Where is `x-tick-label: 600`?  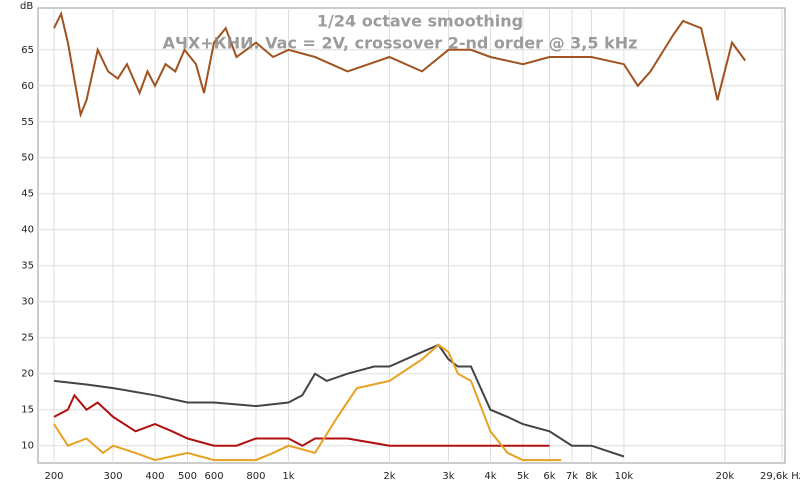
x-tick-label: 600 is located at coordinates (214, 476).